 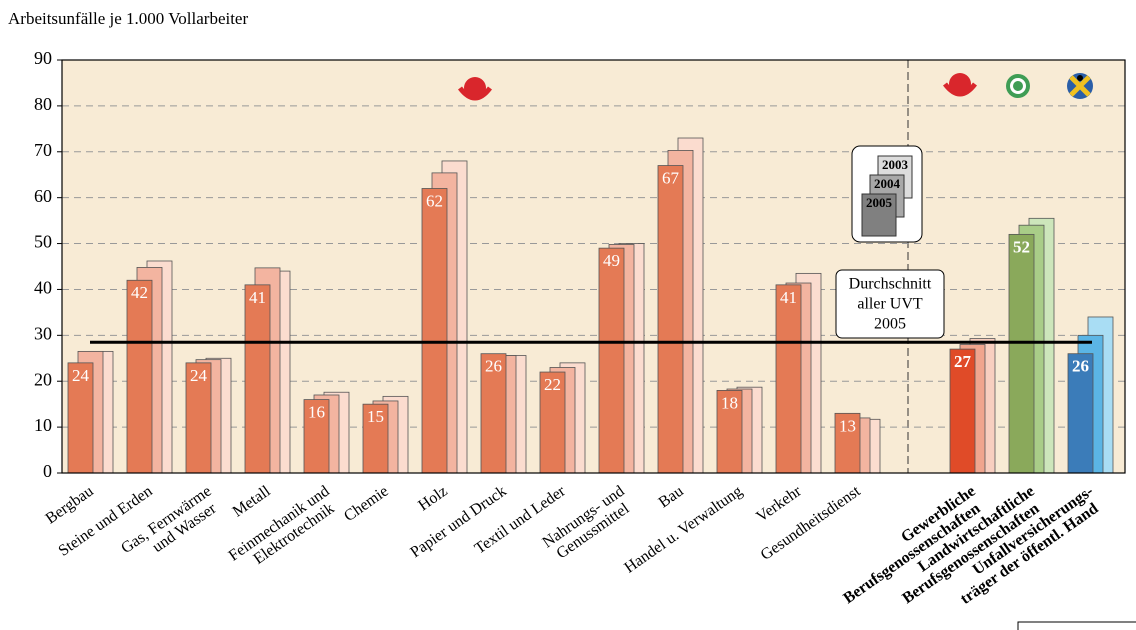 What do you see at coordinates (47, 471) in the screenshot?
I see `y-tick-label: 0` at bounding box center [47, 471].